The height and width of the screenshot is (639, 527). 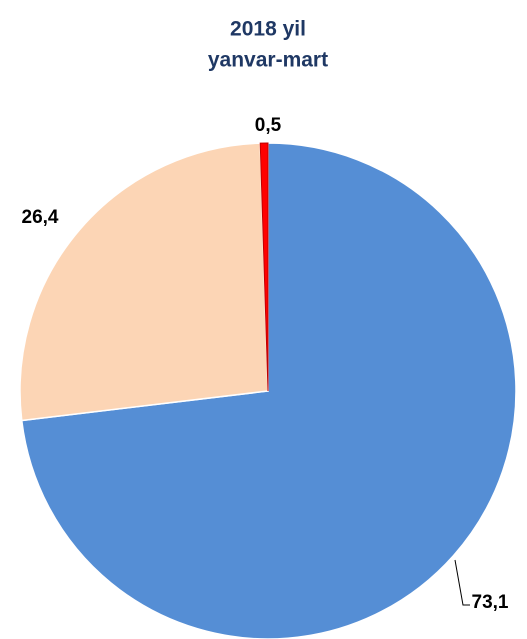 What do you see at coordinates (264, 267) in the screenshot?
I see `pie-slice` at bounding box center [264, 267].